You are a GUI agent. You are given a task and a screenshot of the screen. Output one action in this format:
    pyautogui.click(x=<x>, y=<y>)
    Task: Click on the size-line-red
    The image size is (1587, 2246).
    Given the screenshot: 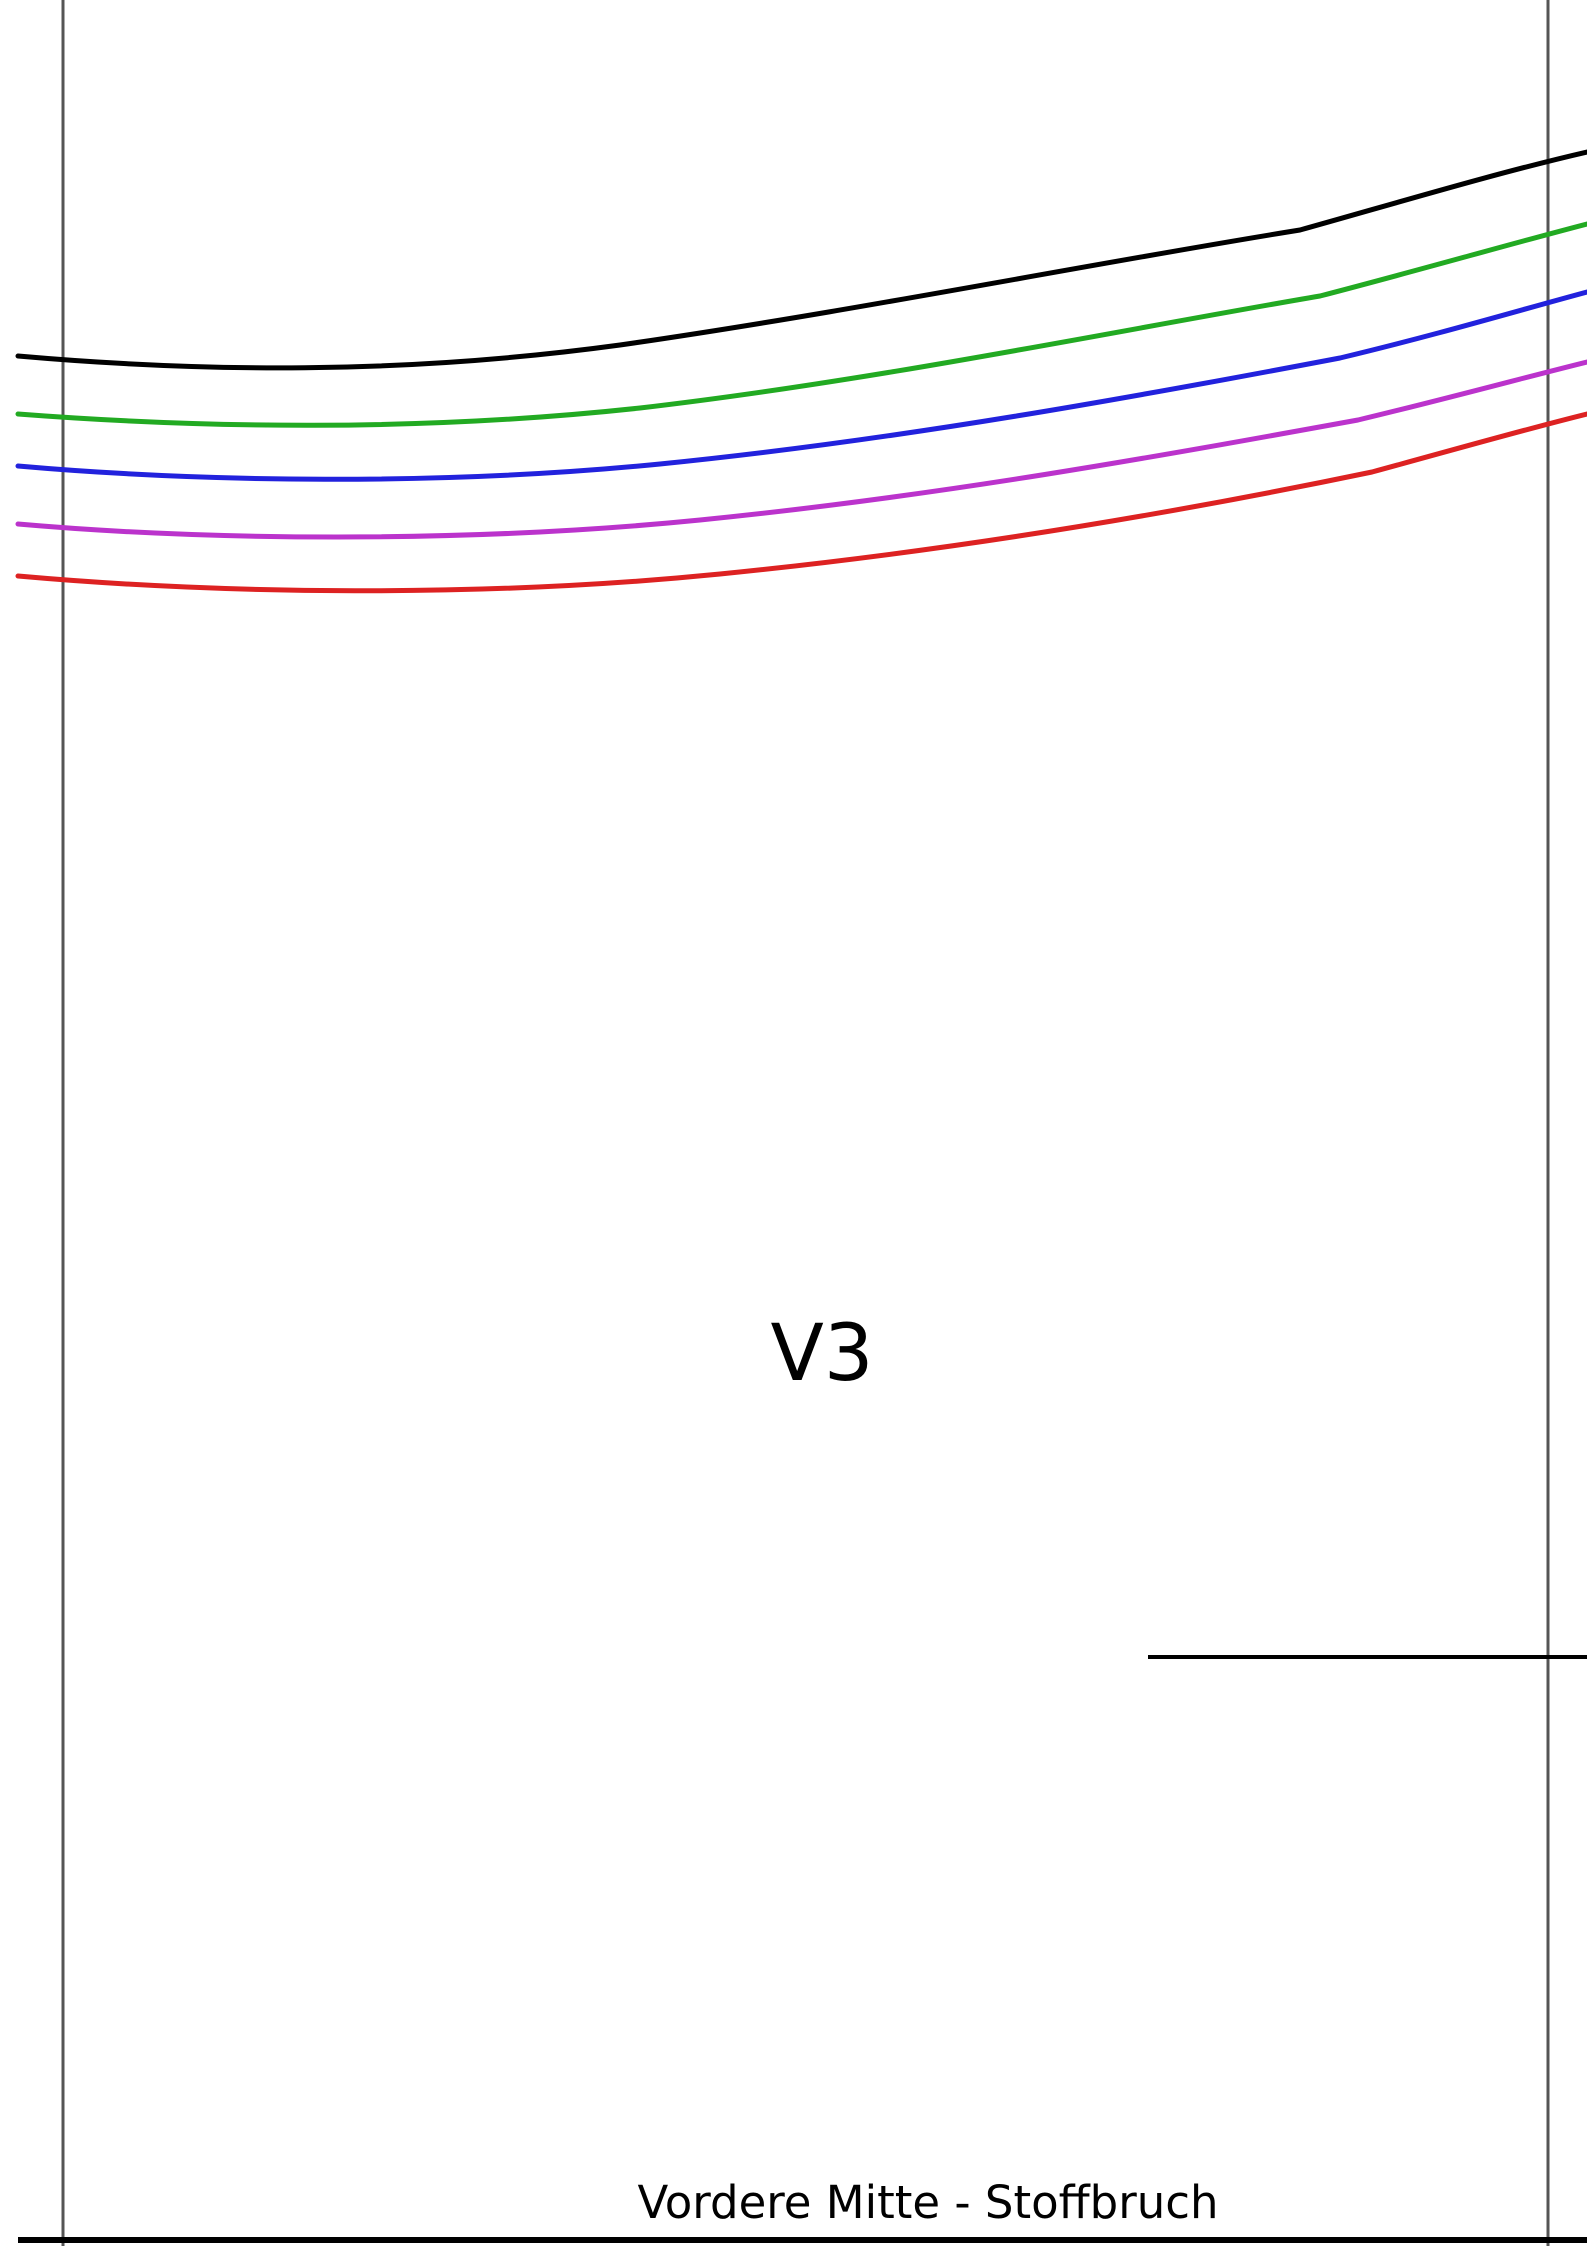 What is the action you would take?
    pyautogui.click(x=801, y=502)
    